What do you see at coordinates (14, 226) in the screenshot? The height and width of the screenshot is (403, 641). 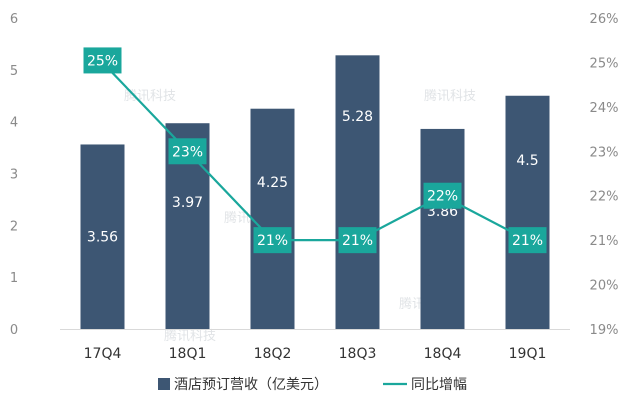 I see `y-left-tick-label: 2` at bounding box center [14, 226].